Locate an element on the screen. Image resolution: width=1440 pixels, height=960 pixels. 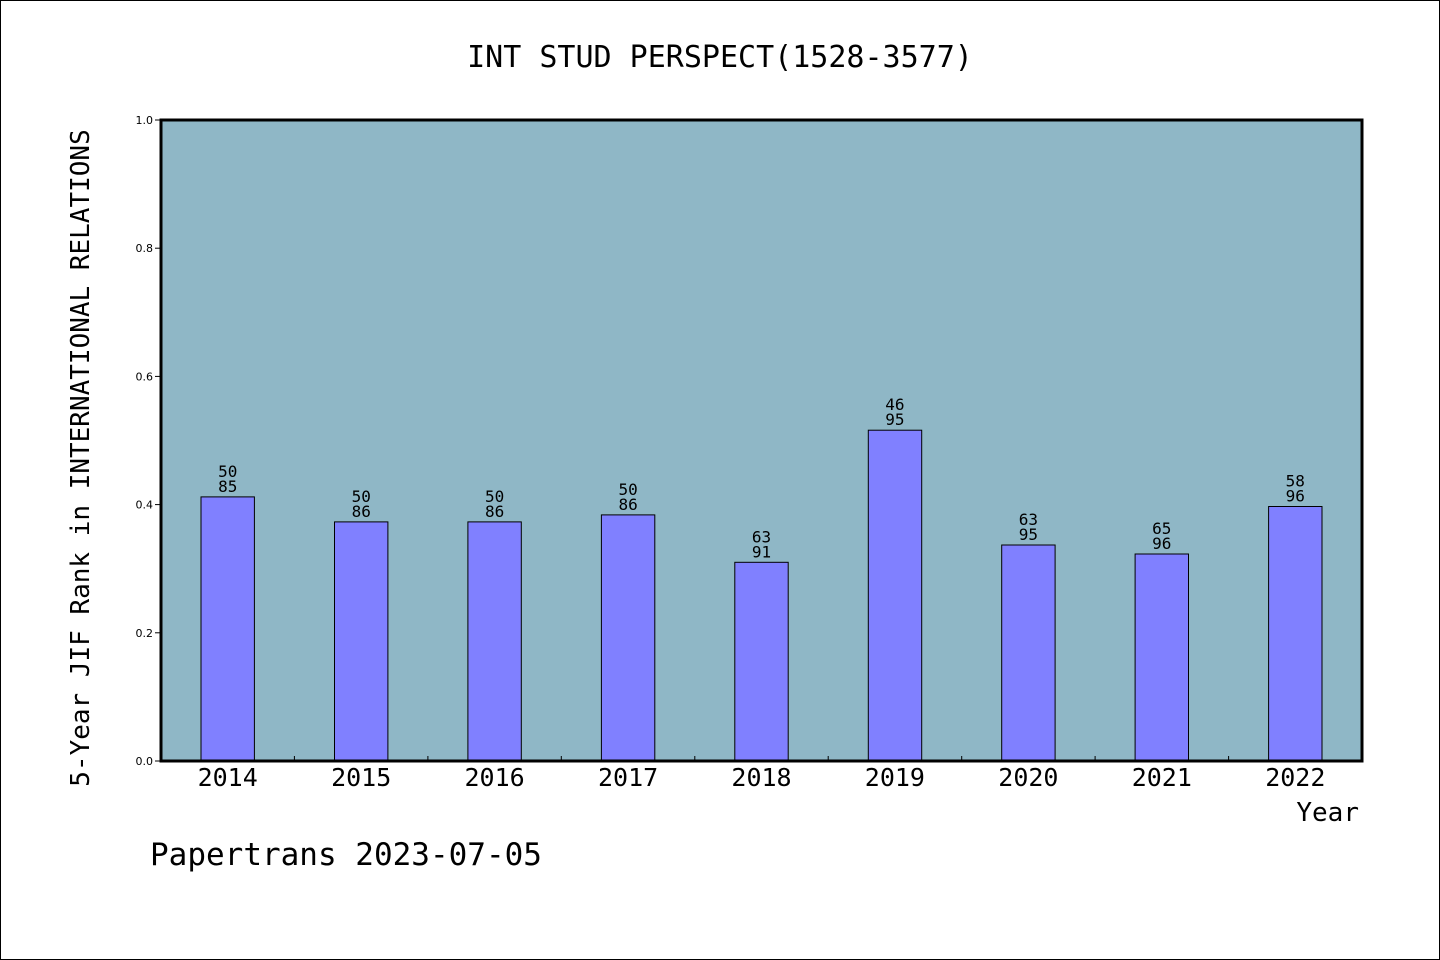
y-tick-label: 0.0 is located at coordinates (145, 761).